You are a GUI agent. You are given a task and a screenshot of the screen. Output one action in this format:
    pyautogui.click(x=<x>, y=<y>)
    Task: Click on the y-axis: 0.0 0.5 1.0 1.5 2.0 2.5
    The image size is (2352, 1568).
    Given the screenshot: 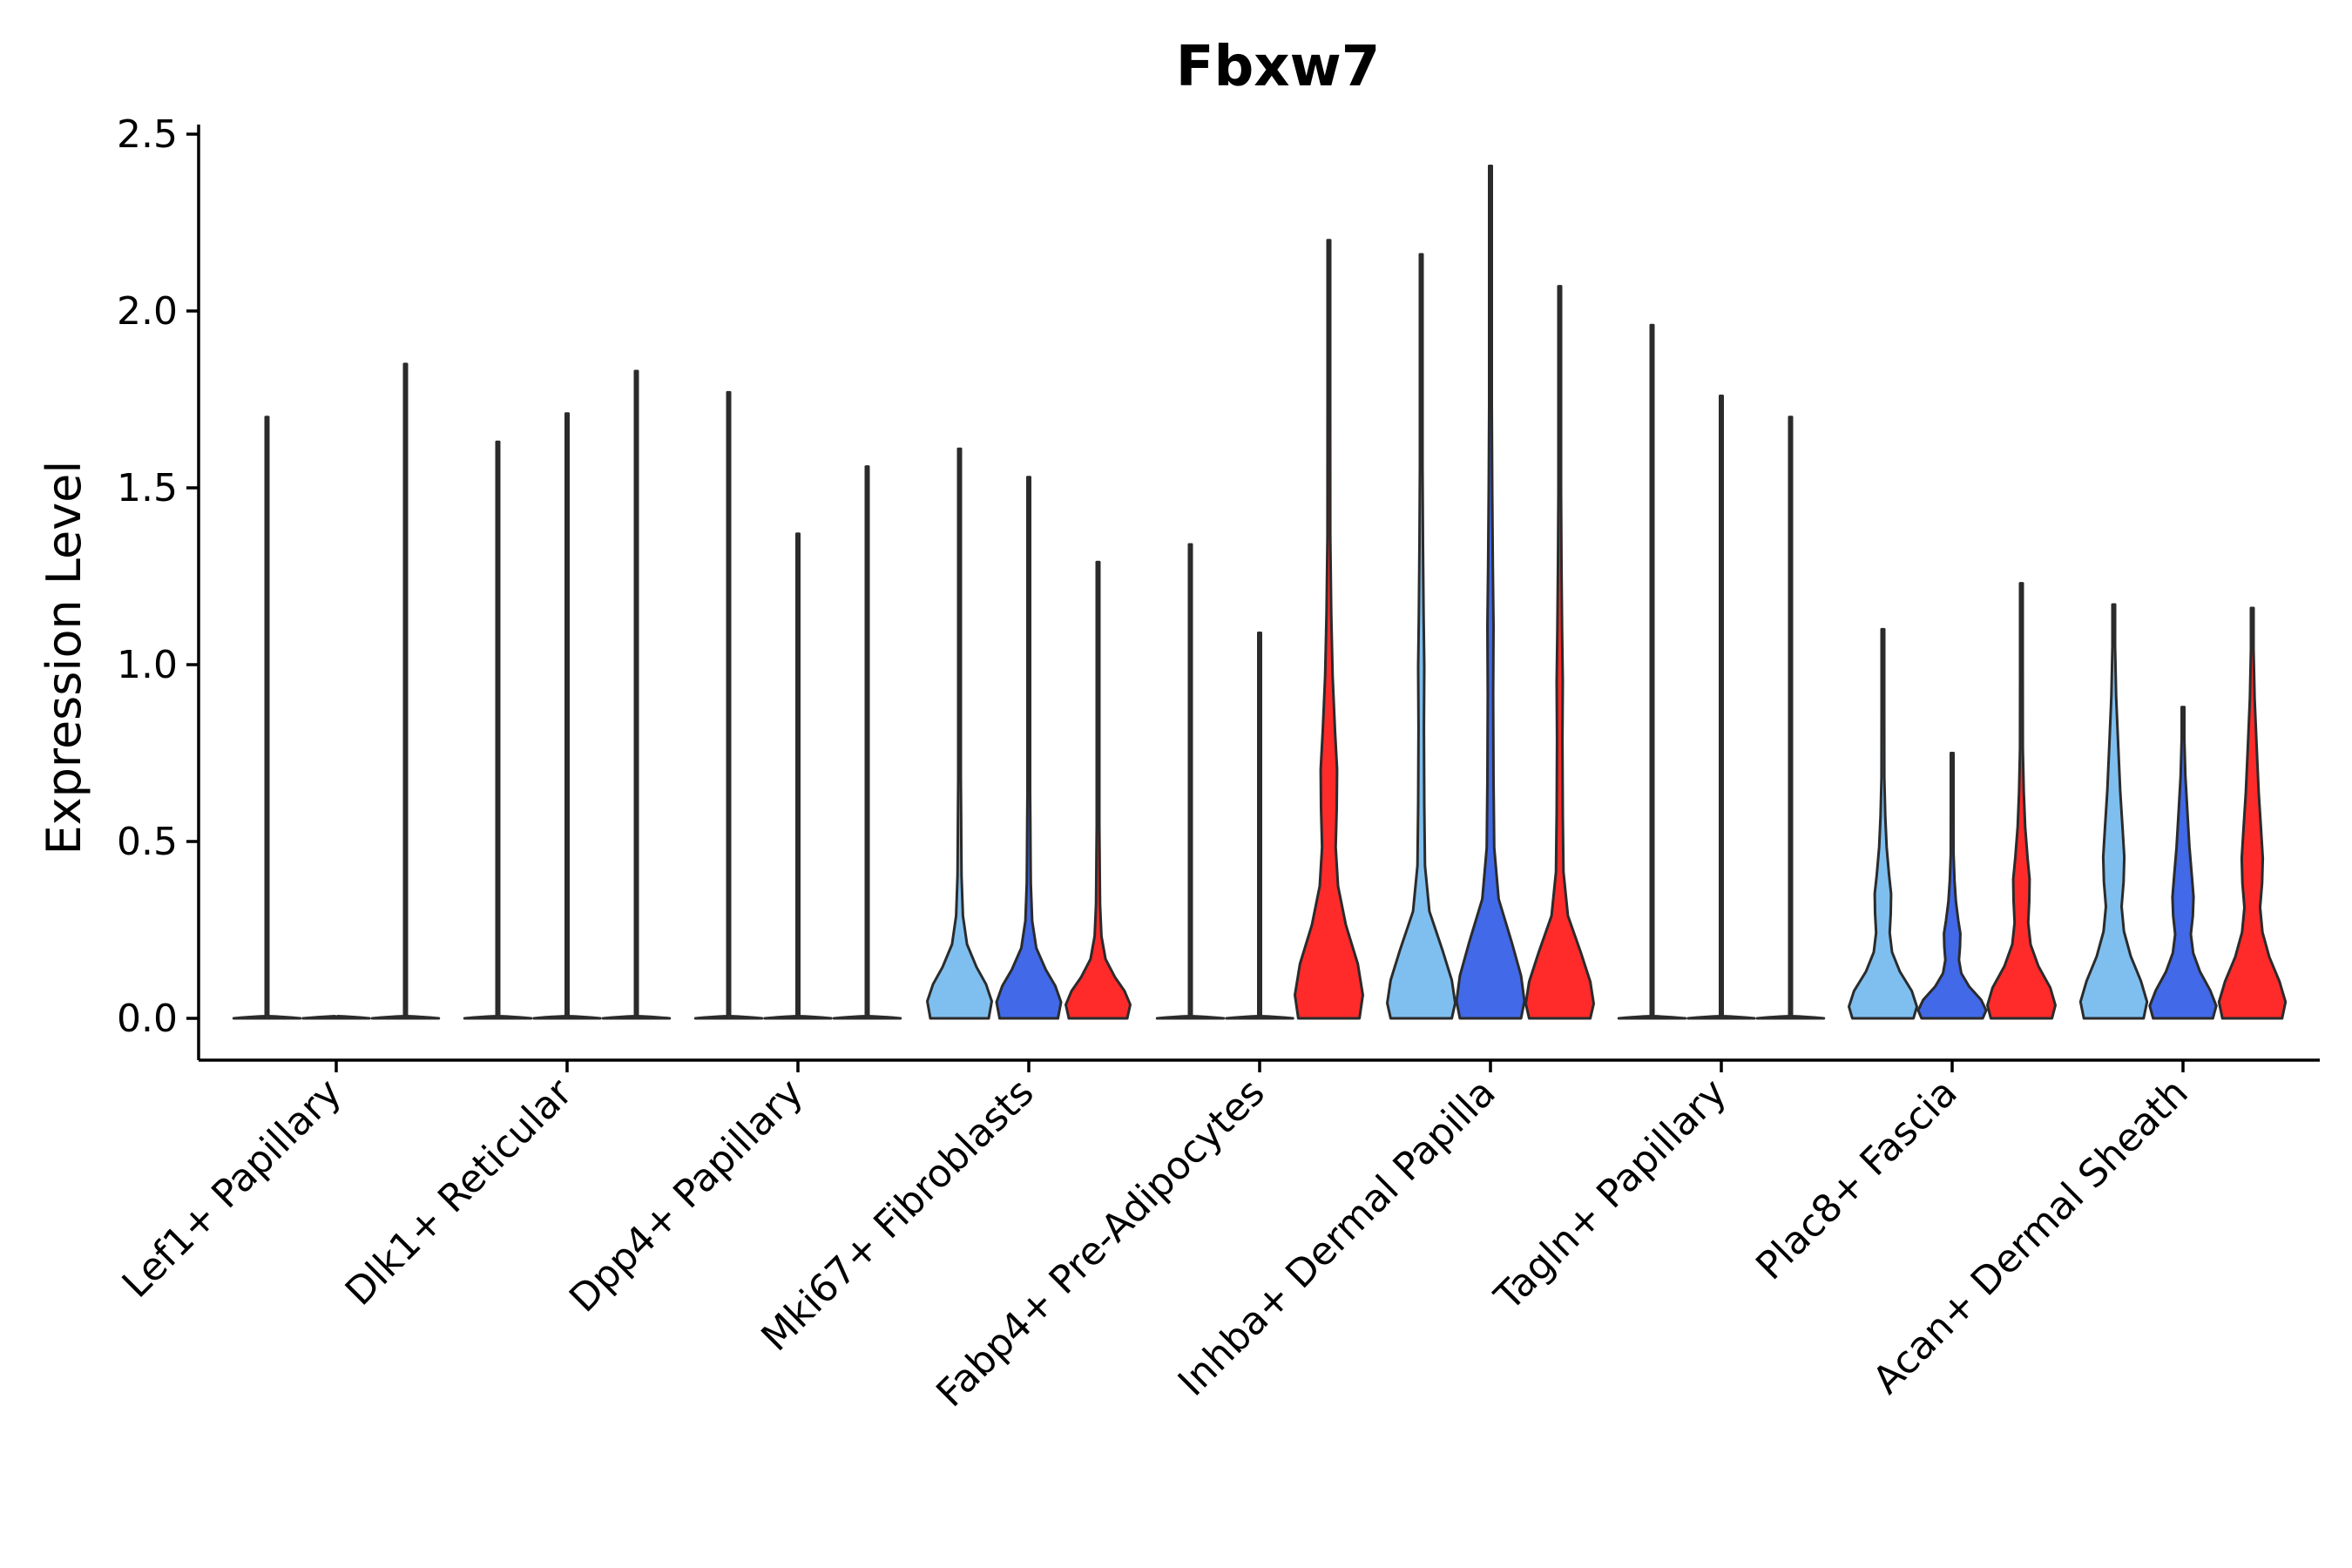 What is the action you would take?
    pyautogui.click(x=158, y=586)
    